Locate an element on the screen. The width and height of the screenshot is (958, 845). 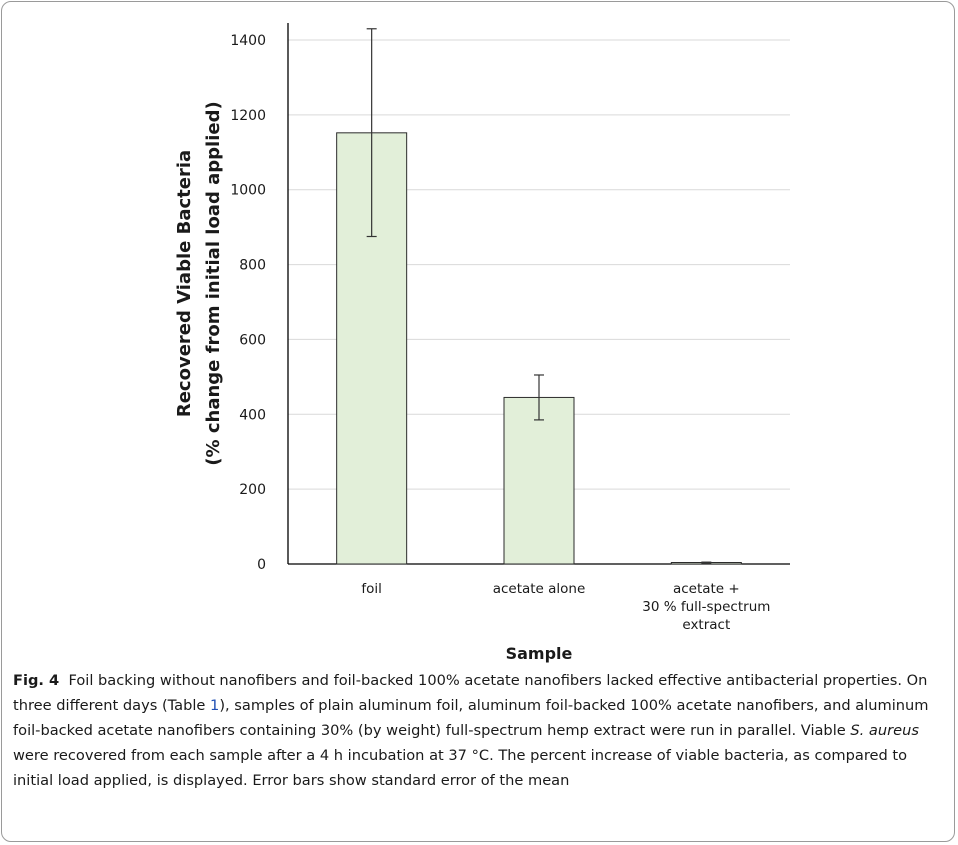
x-tick-label: foil is located at coordinates (371, 589).